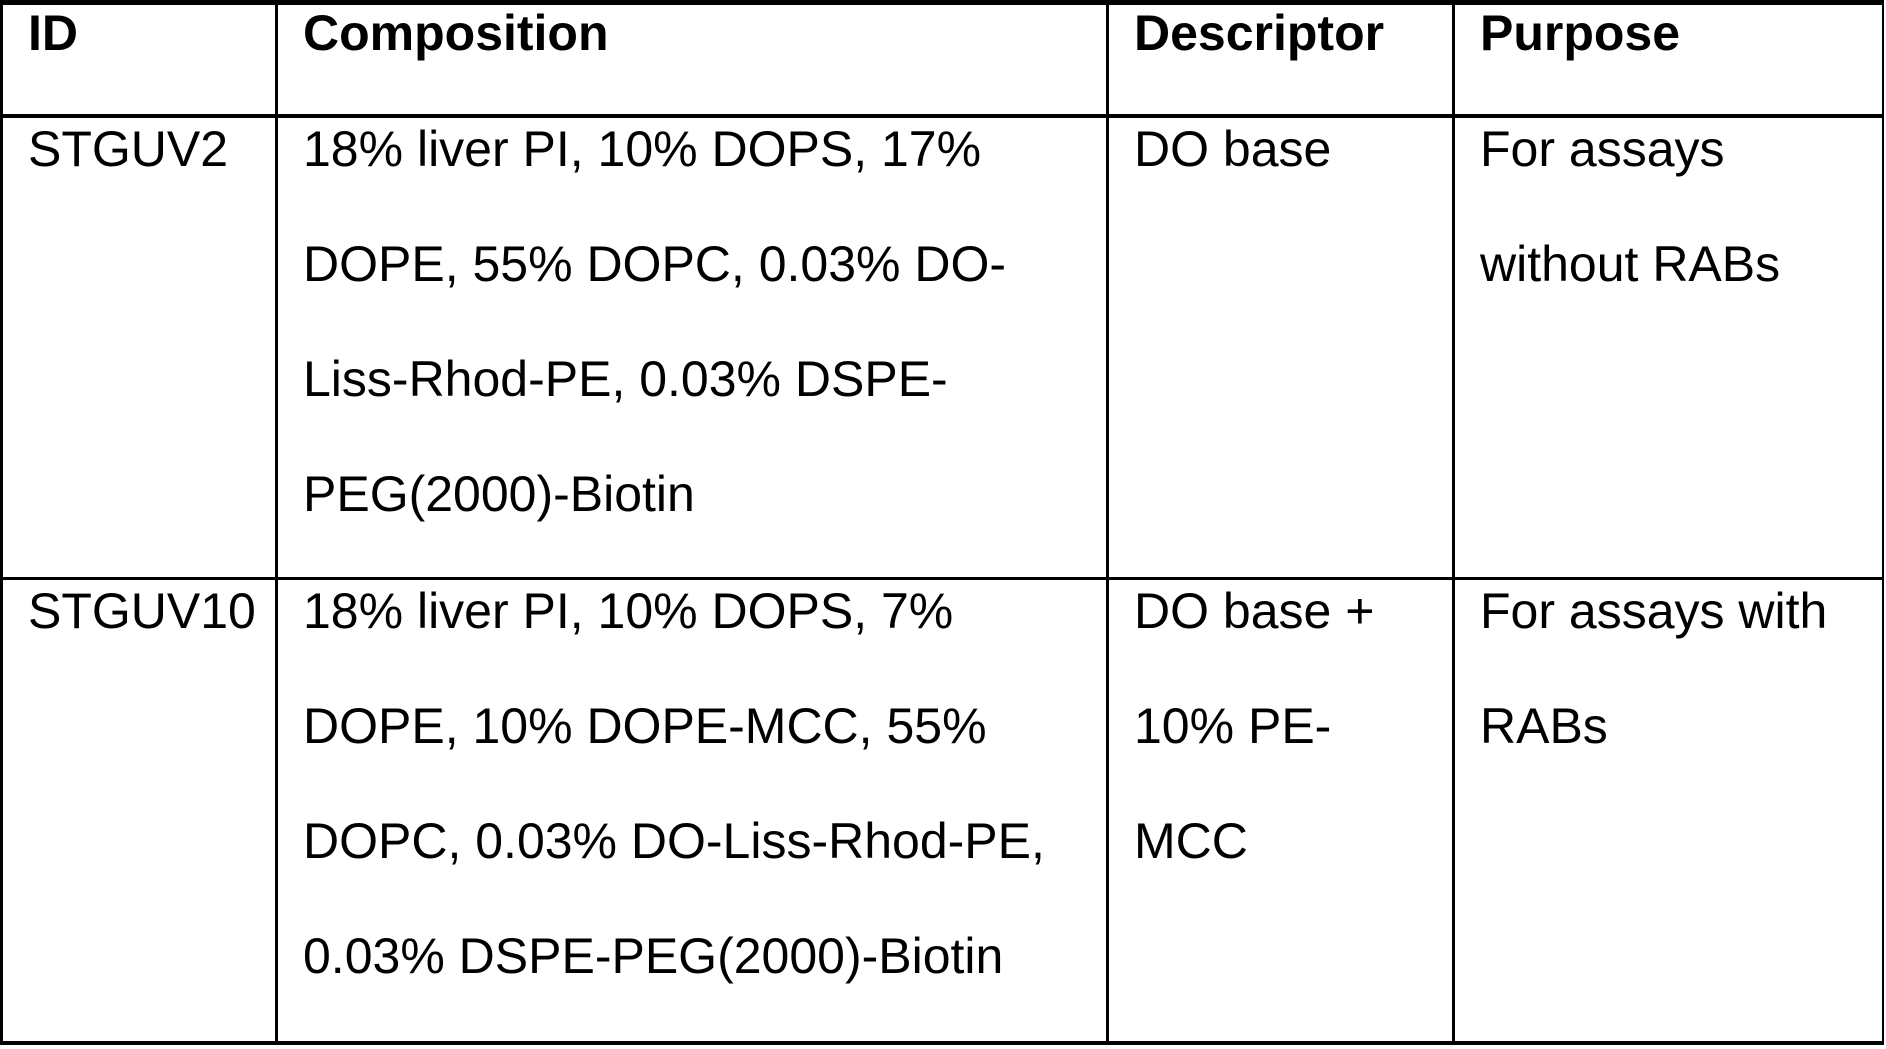 The image size is (1886, 1049). Describe the element at coordinates (1282, 349) in the screenshot. I see `table-row1-descriptor-cell: DO base` at that location.